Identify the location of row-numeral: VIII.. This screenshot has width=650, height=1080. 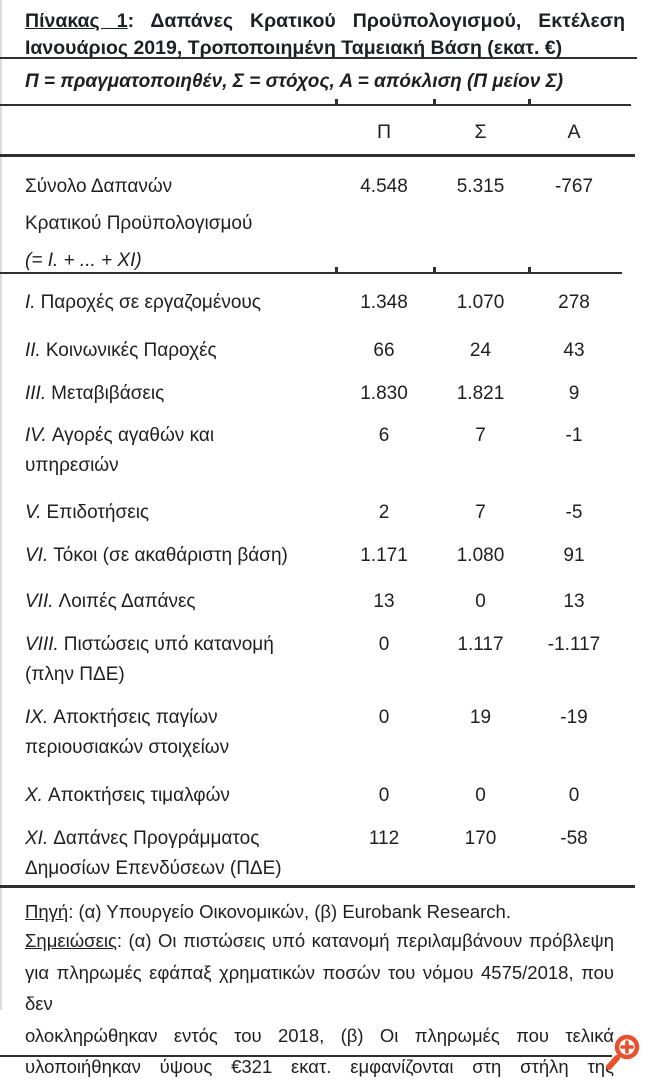
(42, 644).